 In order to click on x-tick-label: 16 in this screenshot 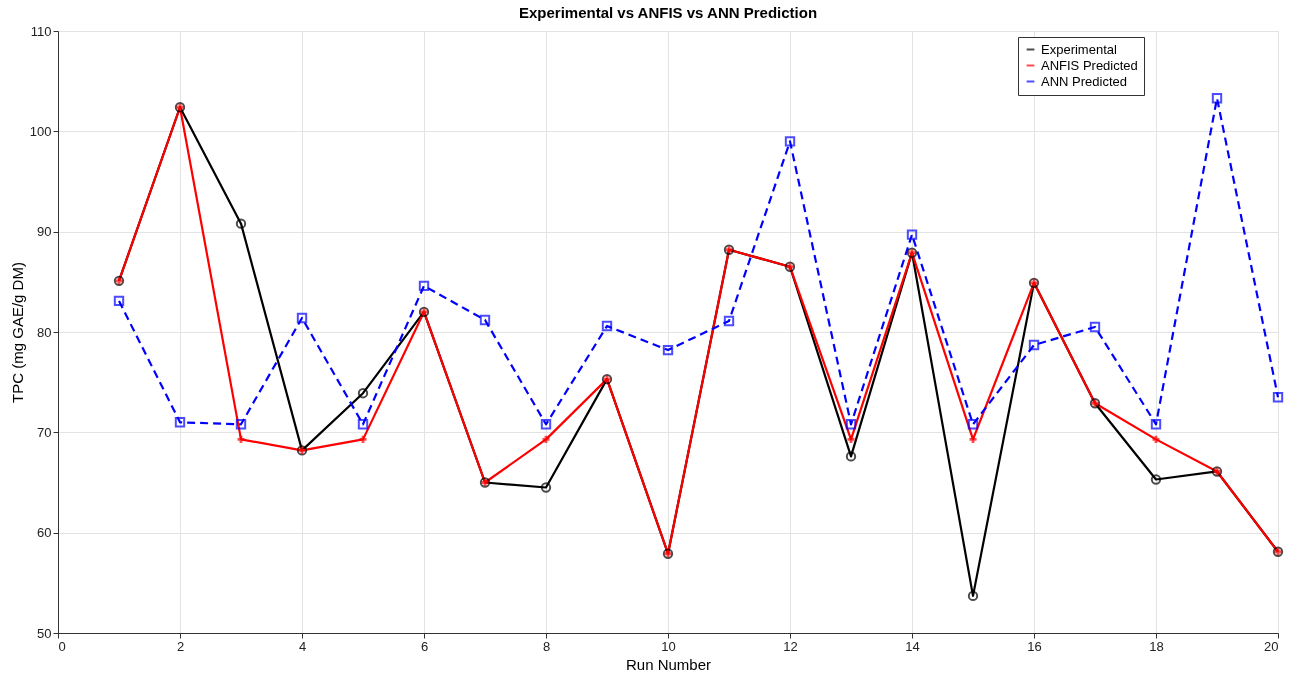, I will do `click(1034, 646)`.